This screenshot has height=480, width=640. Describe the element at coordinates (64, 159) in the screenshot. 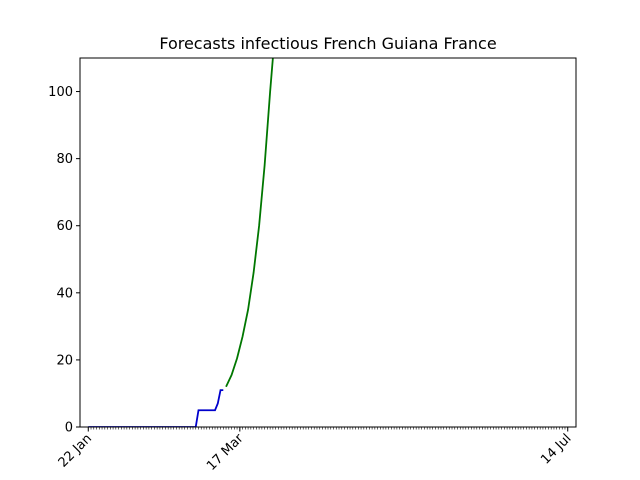

I see `y-tick-label: 80` at that location.